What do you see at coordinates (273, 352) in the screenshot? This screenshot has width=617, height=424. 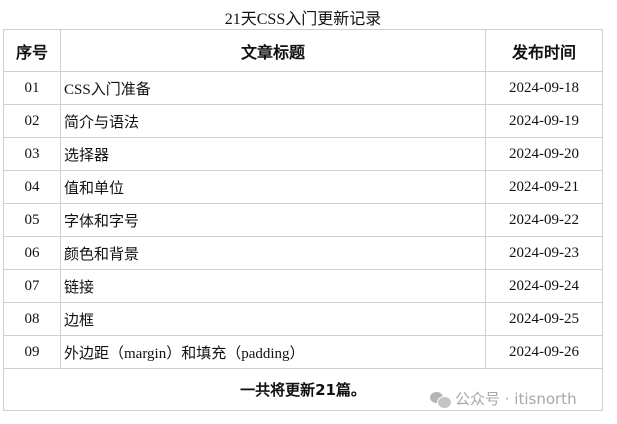 I see `row-title: 外边距（margin）和填充（padding）` at bounding box center [273, 352].